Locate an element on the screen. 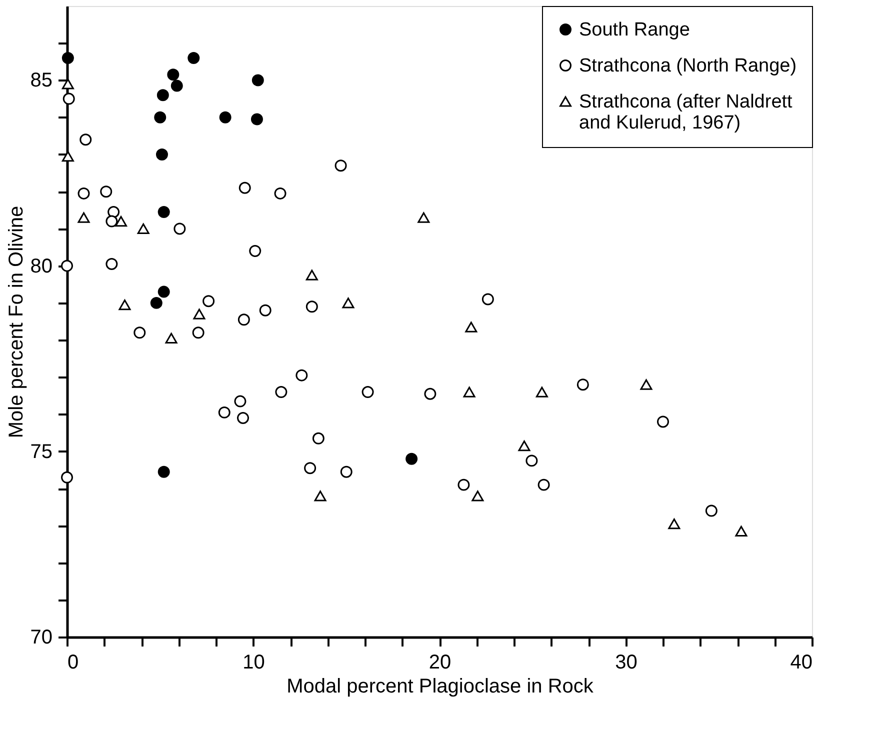  y-tick-label: 80 is located at coordinates (41, 266).